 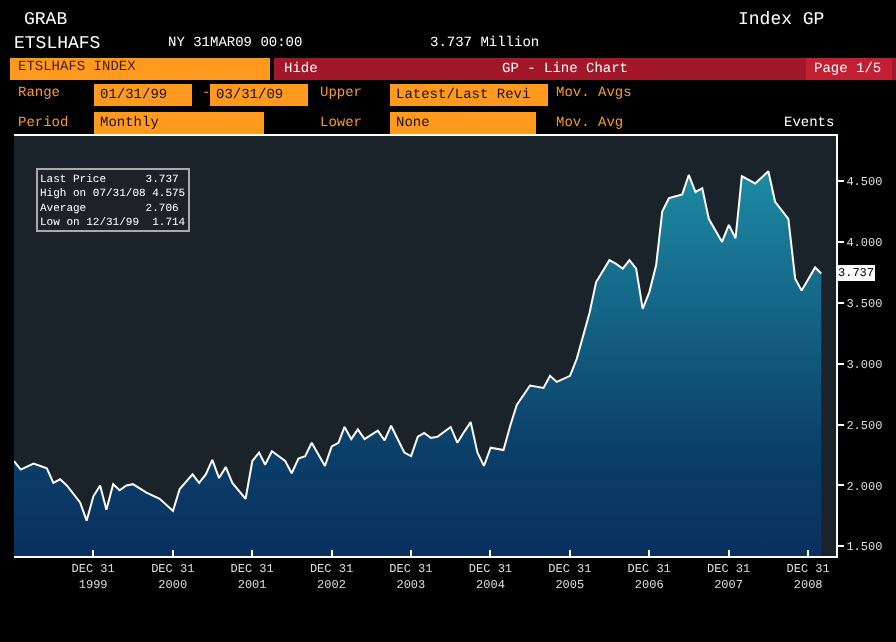 What do you see at coordinates (46, 20) in the screenshot?
I see `text: GRAB` at bounding box center [46, 20].